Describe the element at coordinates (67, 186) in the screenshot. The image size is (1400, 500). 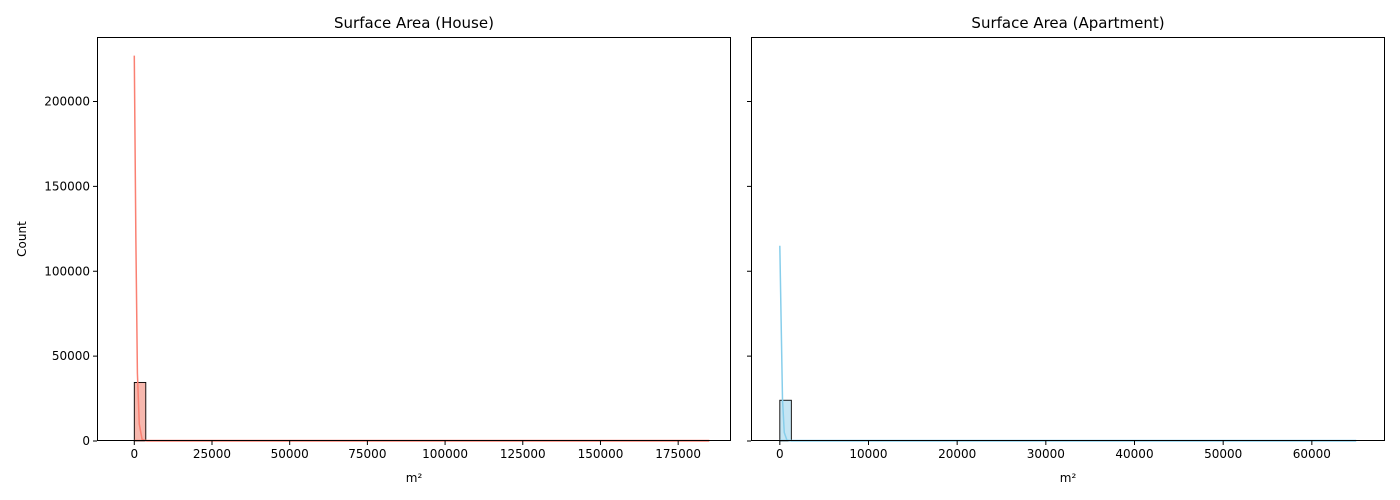
I see `y-tick-label: 150000` at that location.